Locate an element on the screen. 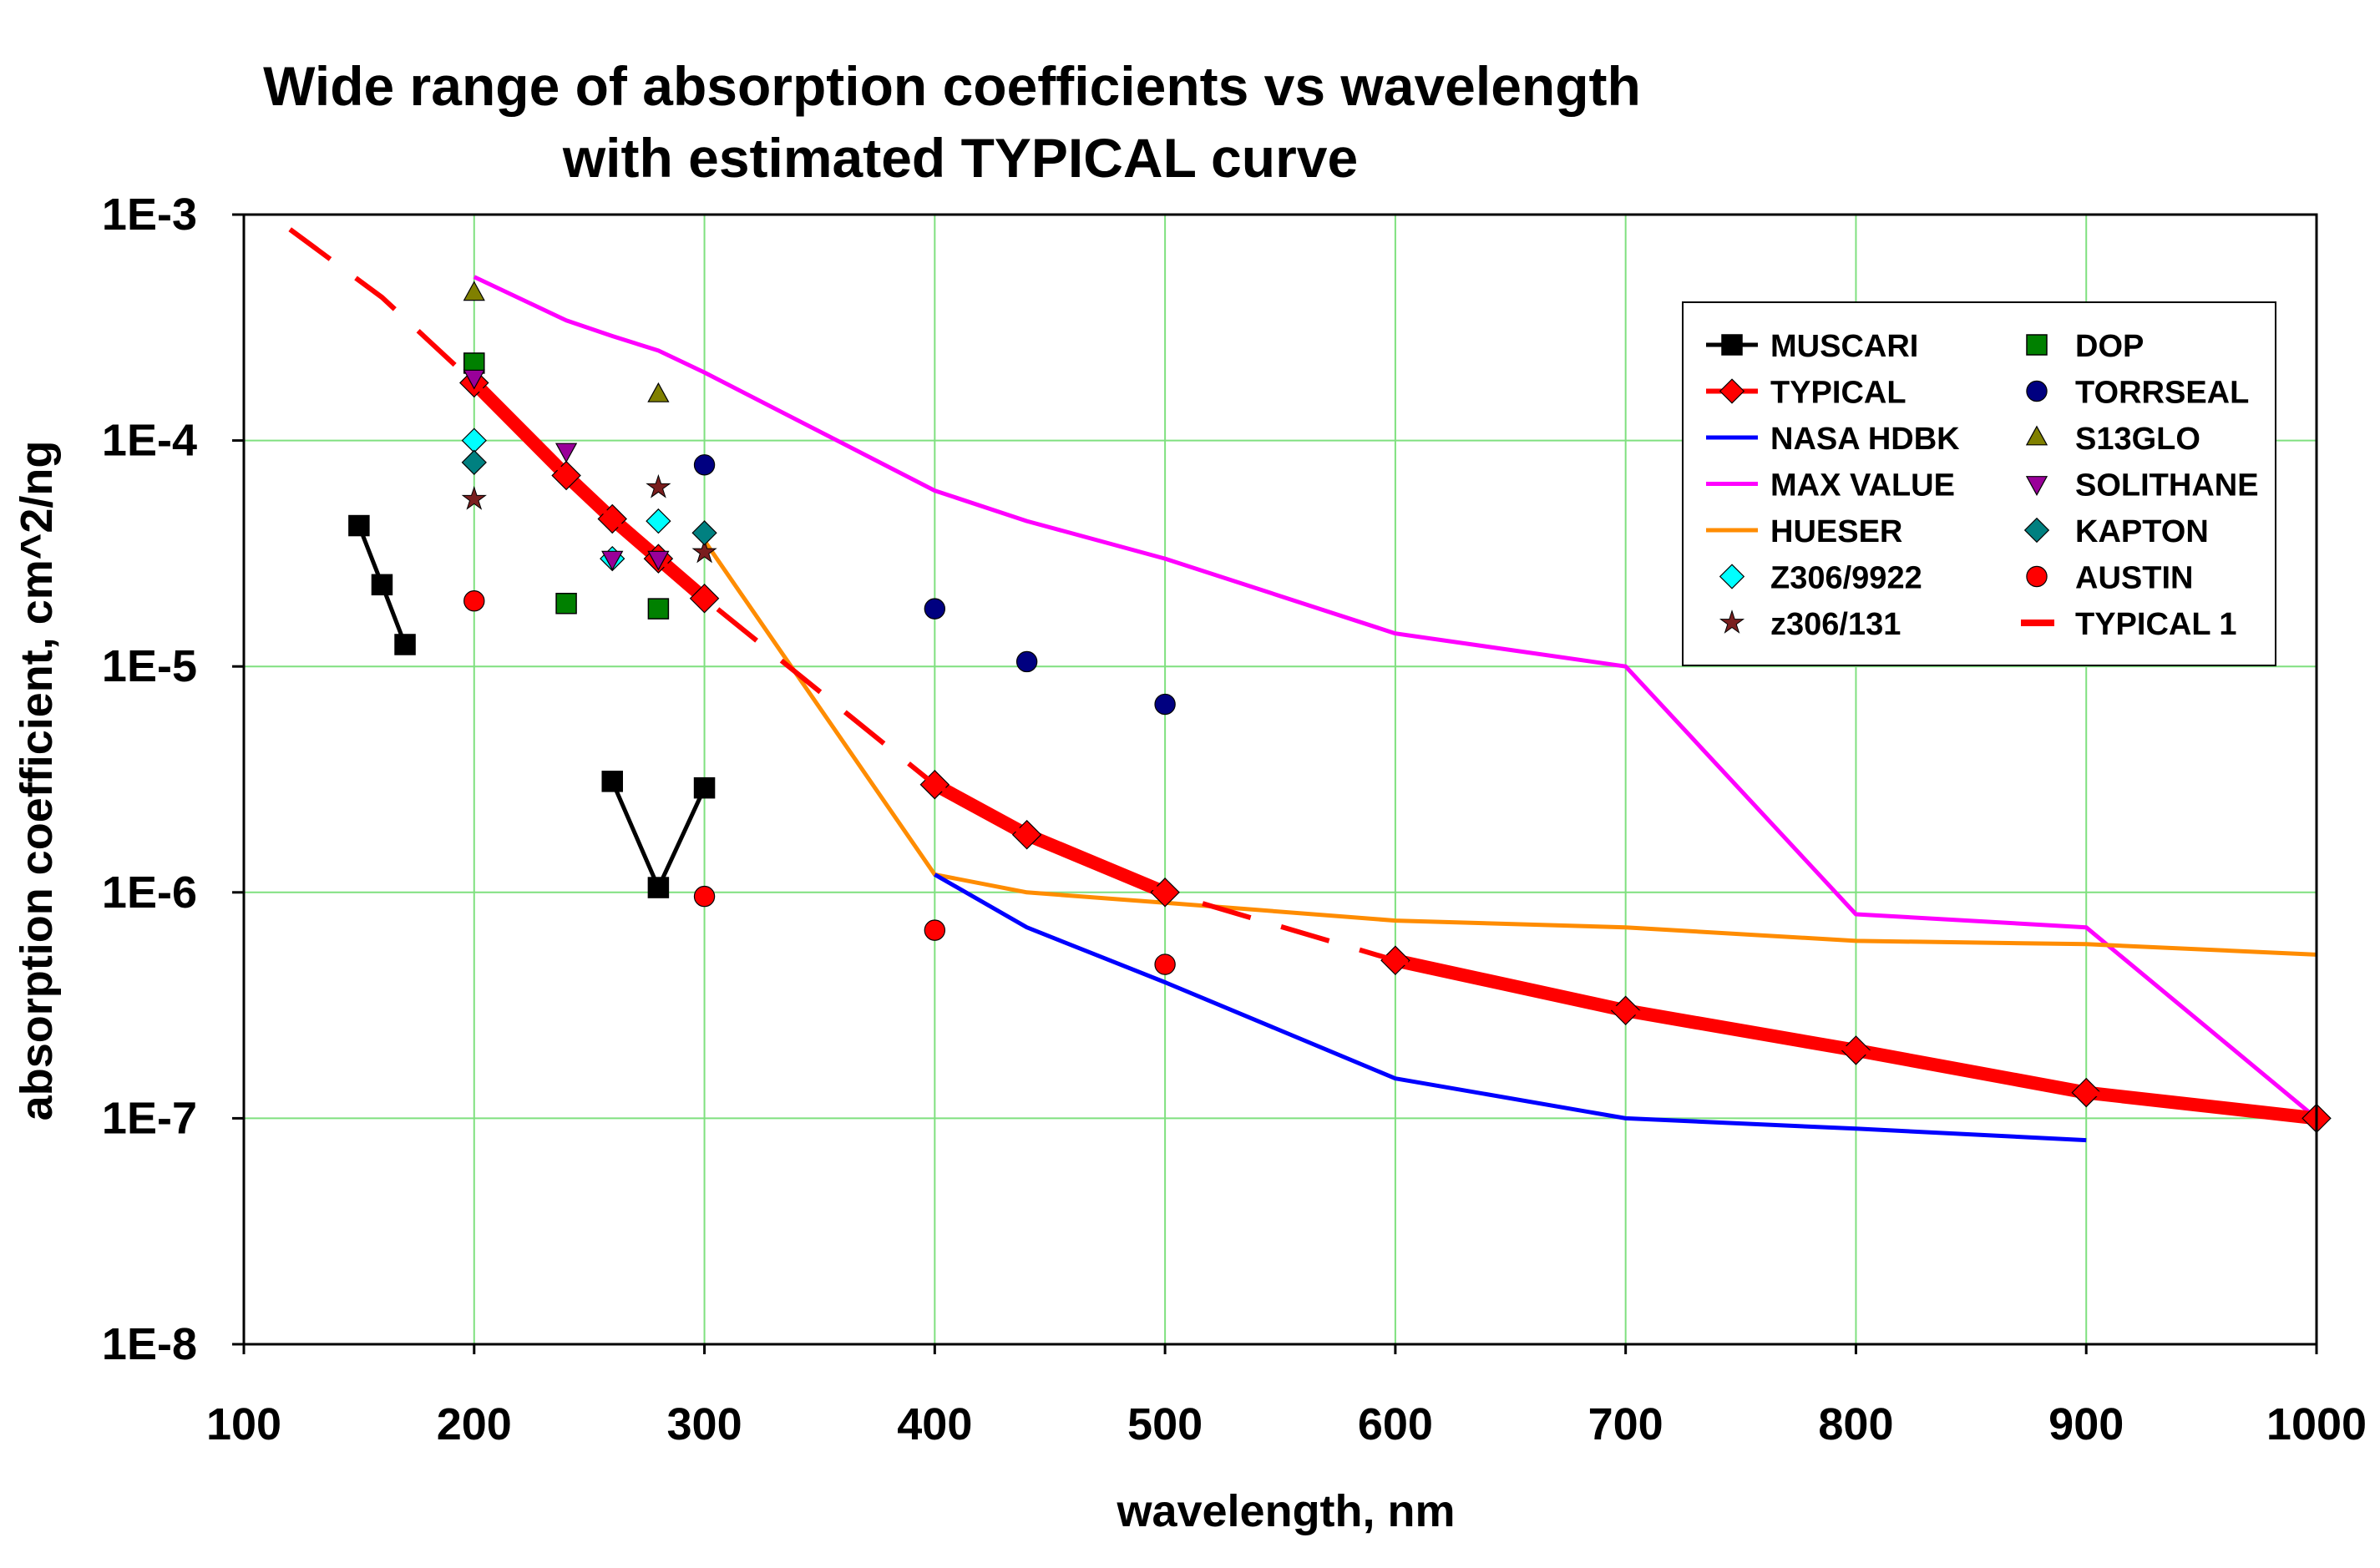  legend-item-muscari: MUSCARI is located at coordinates (1812, 346).